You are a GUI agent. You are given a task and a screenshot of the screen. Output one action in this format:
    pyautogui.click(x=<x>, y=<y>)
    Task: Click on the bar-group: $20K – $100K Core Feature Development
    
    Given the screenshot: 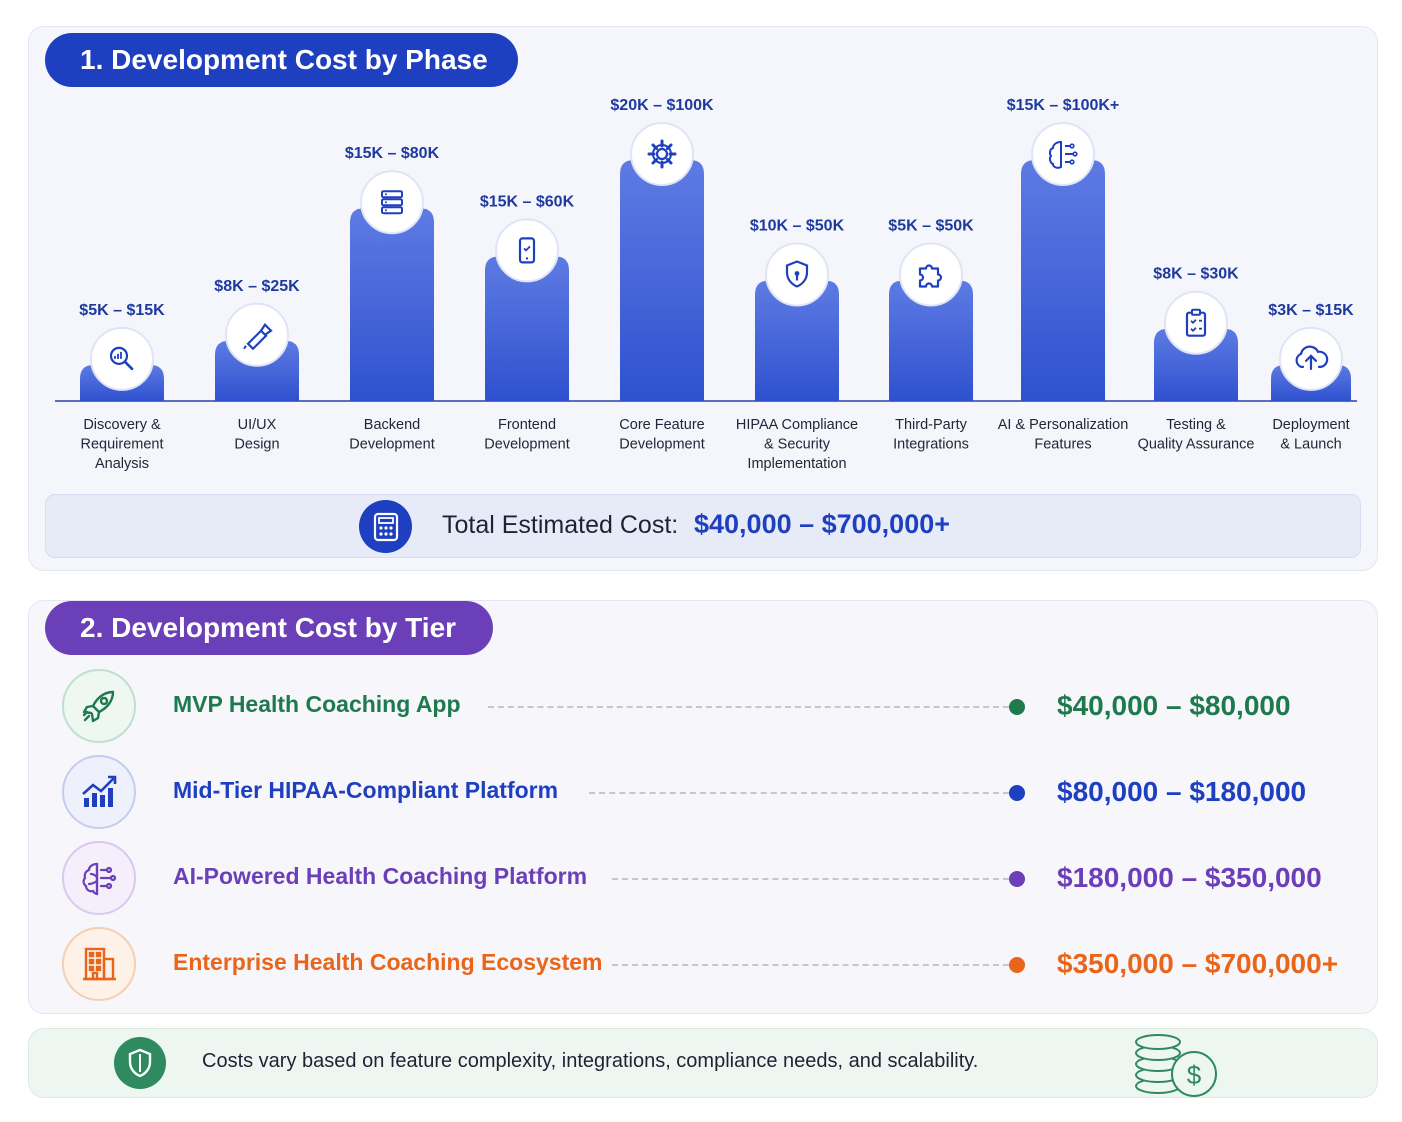 What is the action you would take?
    pyautogui.click(x=662, y=275)
    